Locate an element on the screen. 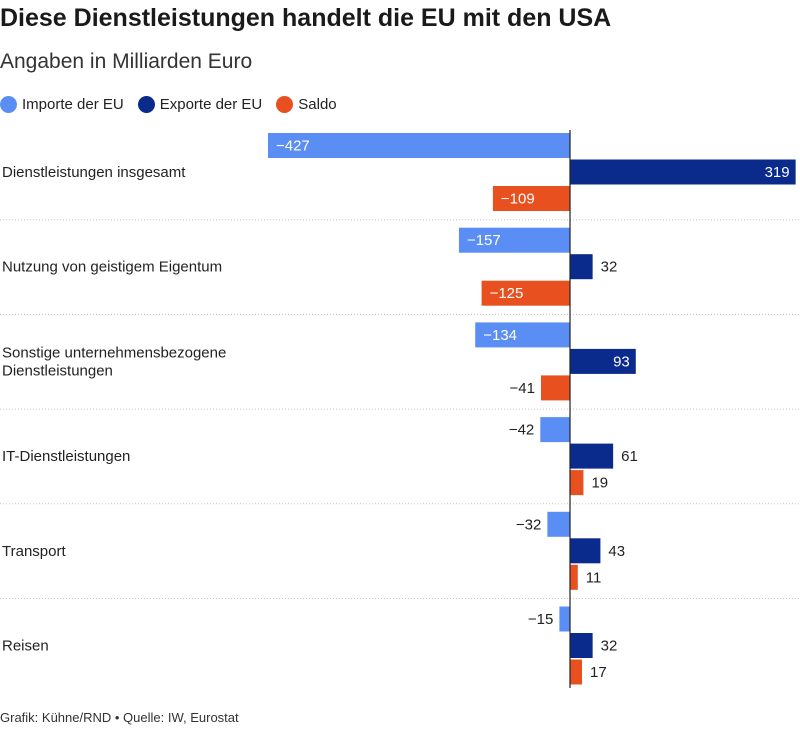 Image resolution: width=800 pixels, height=729 pixels. bar-imports-business is located at coordinates (522, 335).